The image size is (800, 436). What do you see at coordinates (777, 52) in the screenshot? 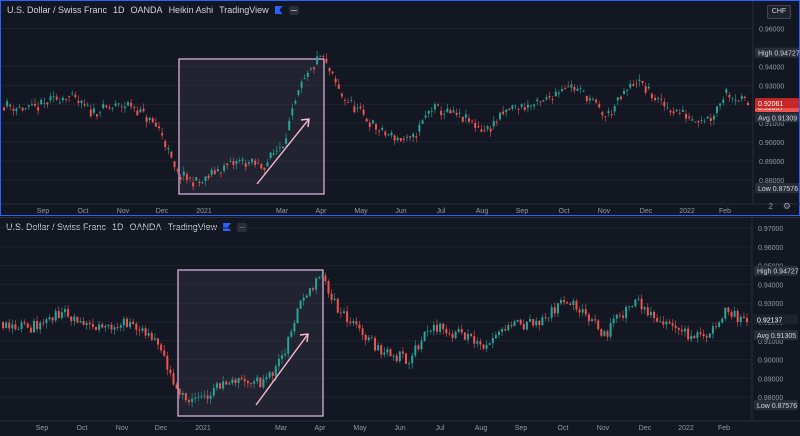
I see `high-price-label-bg` at bounding box center [777, 52].